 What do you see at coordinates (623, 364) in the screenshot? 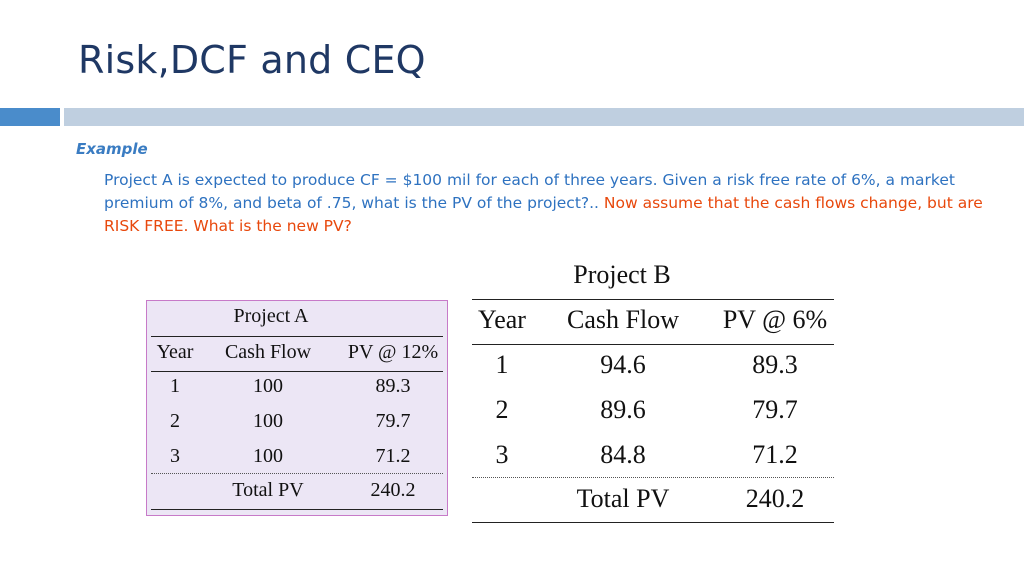
I see `row-1-cash-flow: 94.6` at bounding box center [623, 364].